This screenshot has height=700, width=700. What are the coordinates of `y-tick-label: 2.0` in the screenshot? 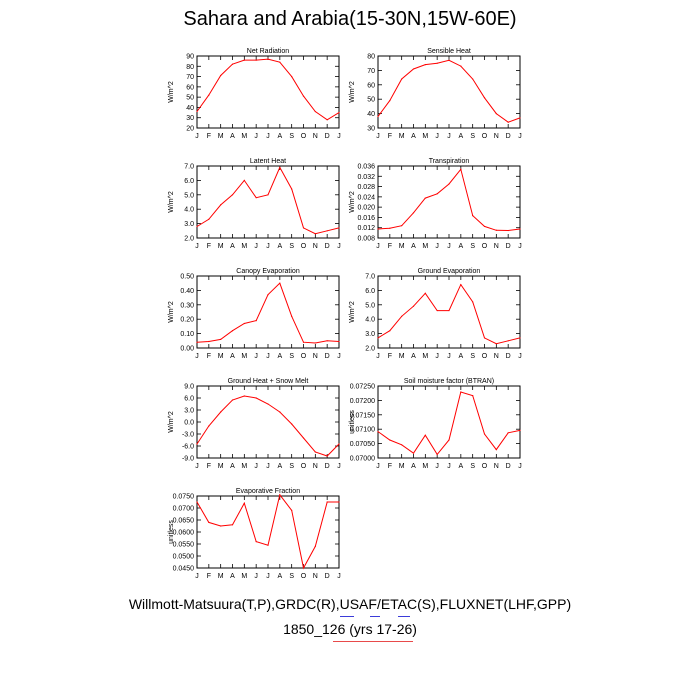 It's located at (370, 349).